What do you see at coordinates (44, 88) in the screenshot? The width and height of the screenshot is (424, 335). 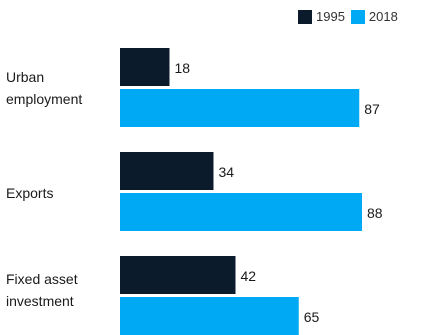 I see `category-label-urban-employment: Urban employment` at bounding box center [44, 88].